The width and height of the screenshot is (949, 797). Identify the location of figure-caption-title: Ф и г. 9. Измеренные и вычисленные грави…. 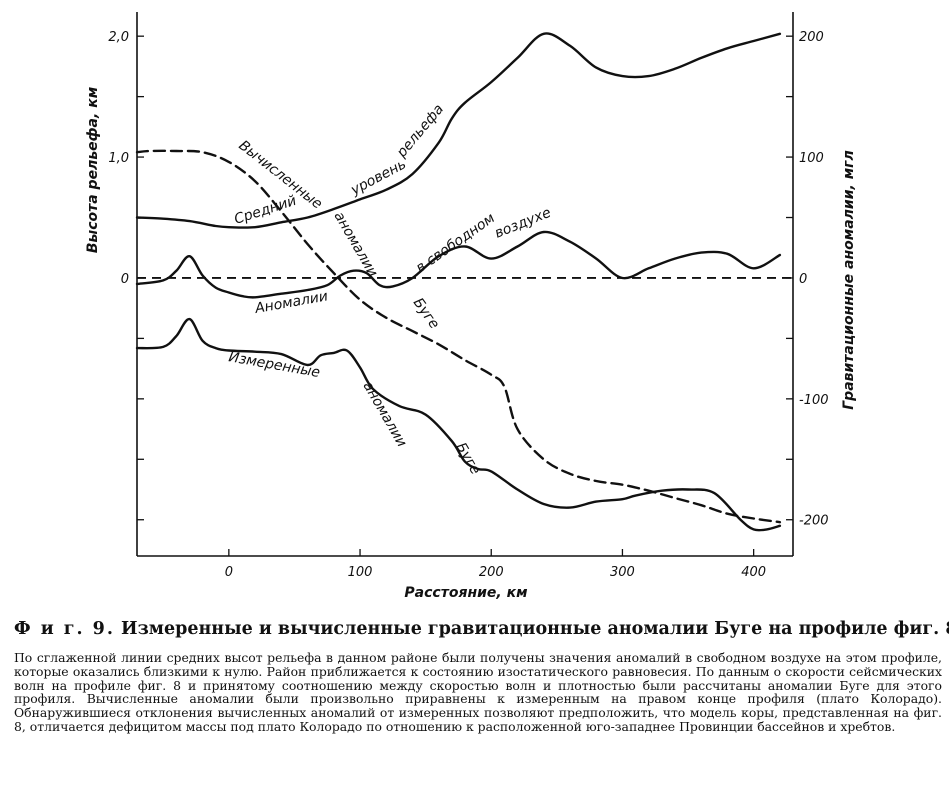
(481, 629).